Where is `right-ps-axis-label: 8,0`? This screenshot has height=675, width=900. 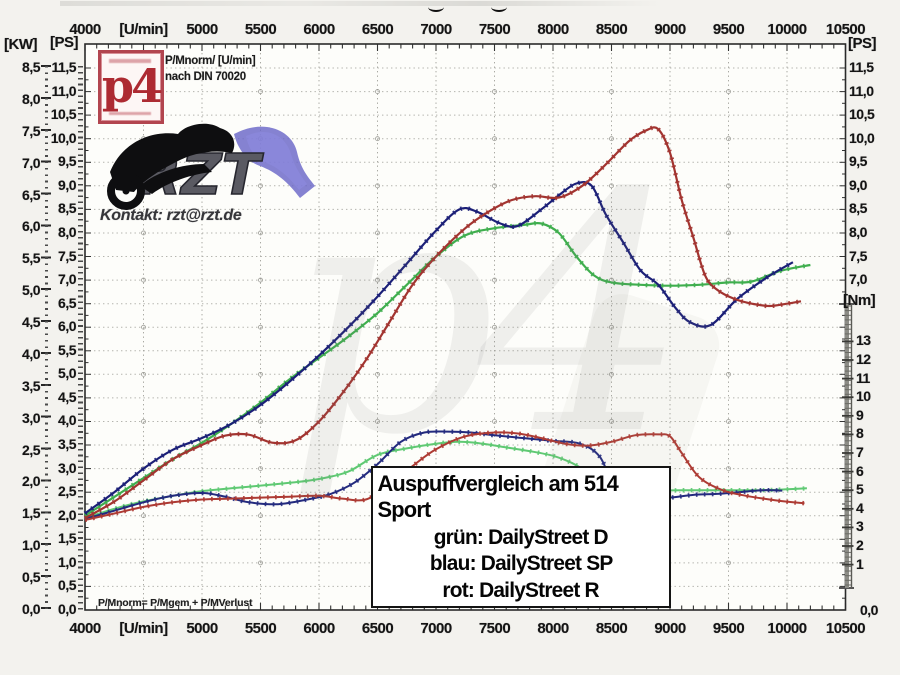
right-ps-axis-label: 8,0 is located at coordinates (858, 231).